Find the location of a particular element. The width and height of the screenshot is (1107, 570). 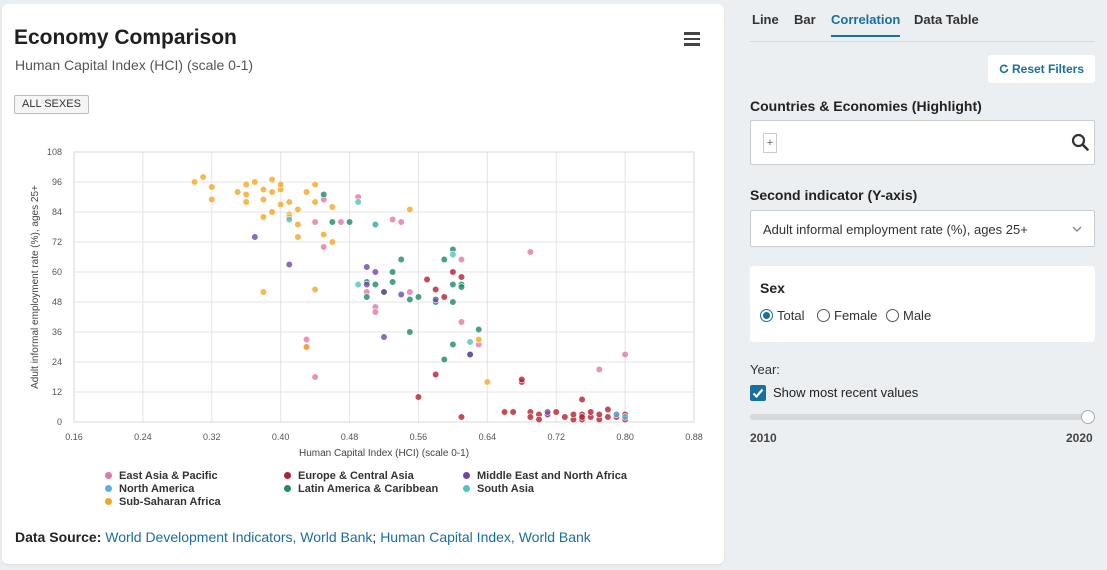

chevron-down-icon is located at coordinates (1077, 229).